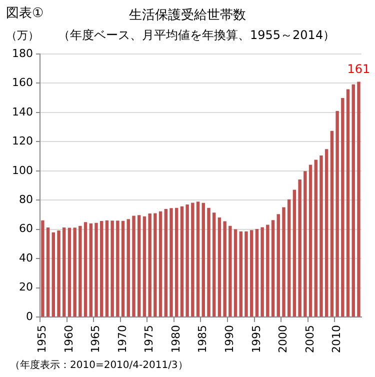 This screenshot has width=375, height=377. What do you see at coordinates (22, 170) in the screenshot?
I see `y-tick-label: 100` at bounding box center [22, 170].